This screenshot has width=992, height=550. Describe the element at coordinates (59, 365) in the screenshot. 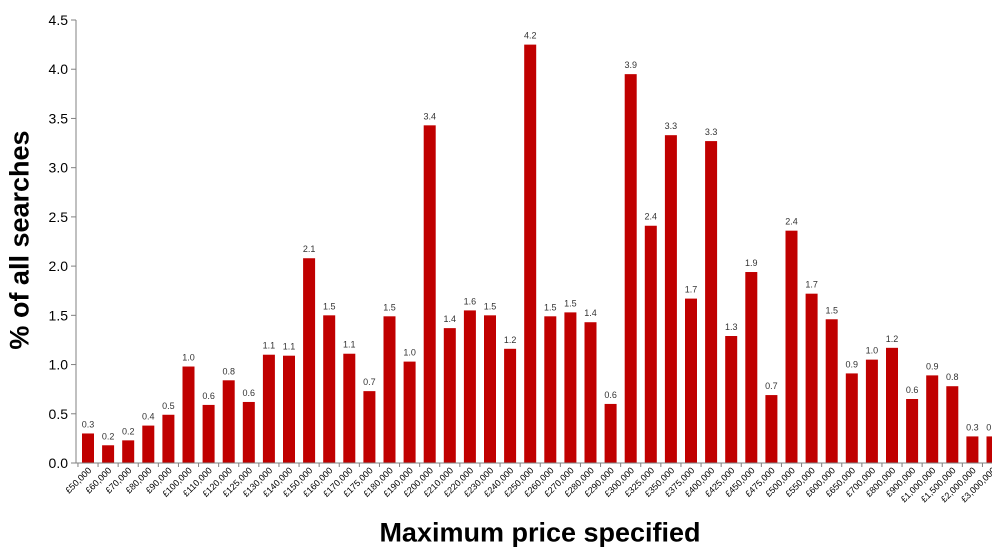

I see `y-tick-label: 1.0` at that location.